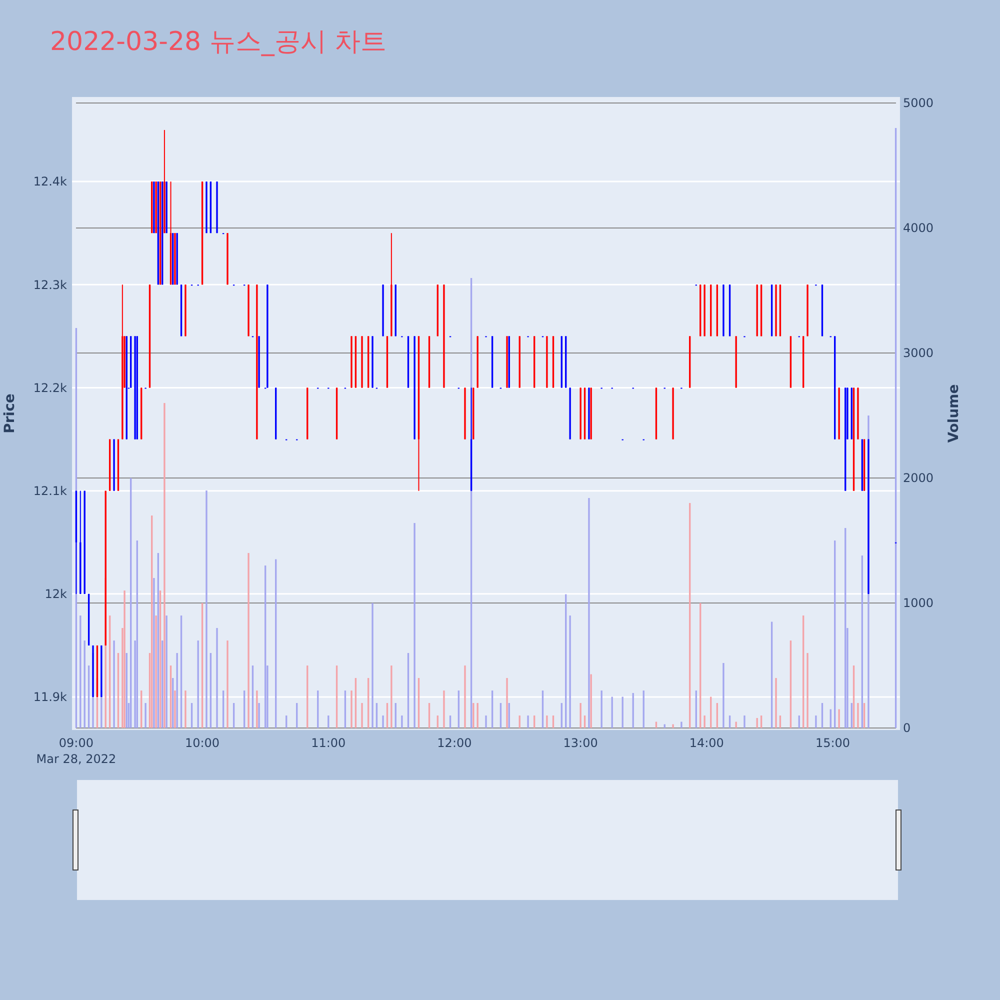  Describe the element at coordinates (954, 413) in the screenshot. I see `y2-axis-title: Volume` at that location.